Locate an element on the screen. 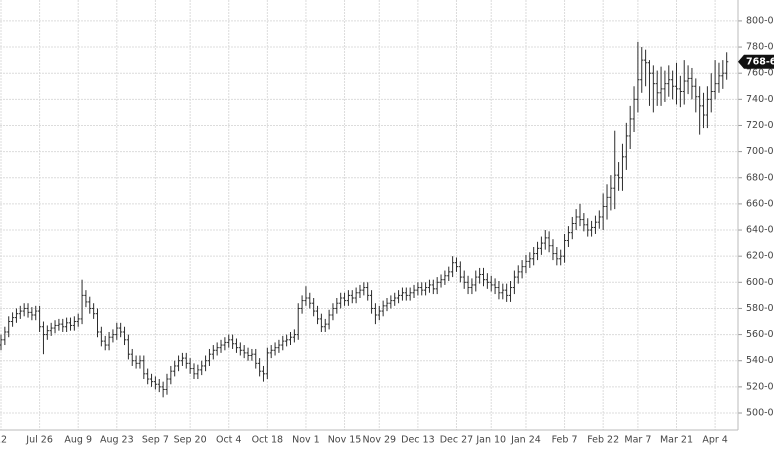  x-tick-label: Oct 18 is located at coordinates (268, 440).